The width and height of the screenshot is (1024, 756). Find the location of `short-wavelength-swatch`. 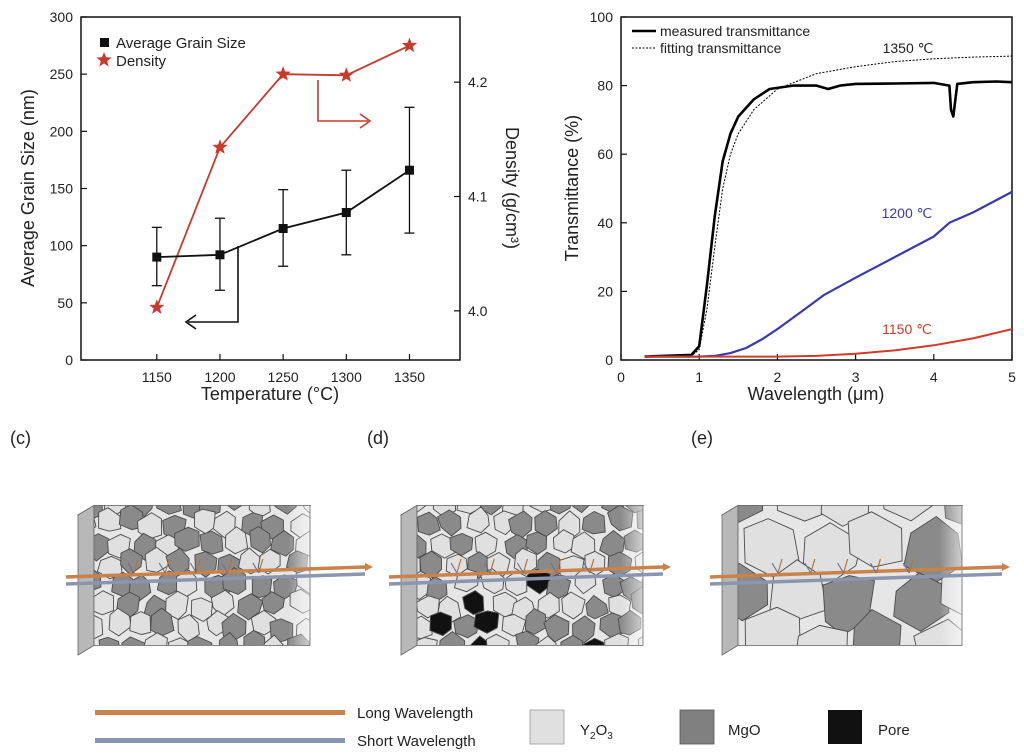

short-wavelength-swatch is located at coordinates (220, 740).